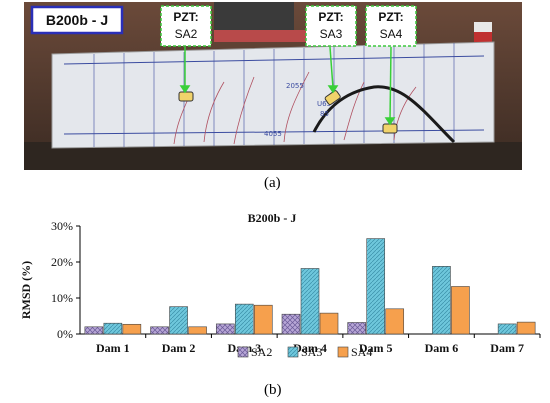 The image size is (550, 403). What do you see at coordinates (62, 298) in the screenshot?
I see `y-tick-label: 10%` at bounding box center [62, 298].